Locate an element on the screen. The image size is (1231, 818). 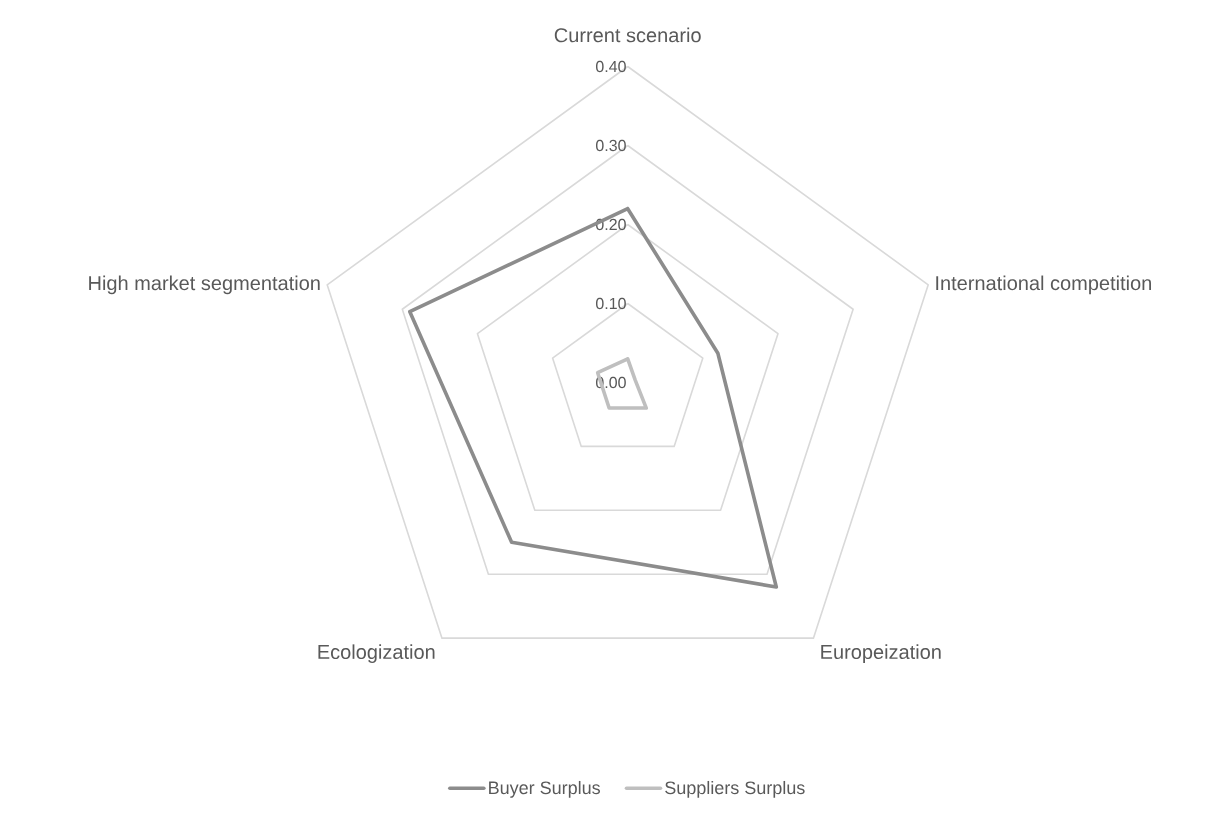
spoke-label: Current scenario is located at coordinates (627, 35).